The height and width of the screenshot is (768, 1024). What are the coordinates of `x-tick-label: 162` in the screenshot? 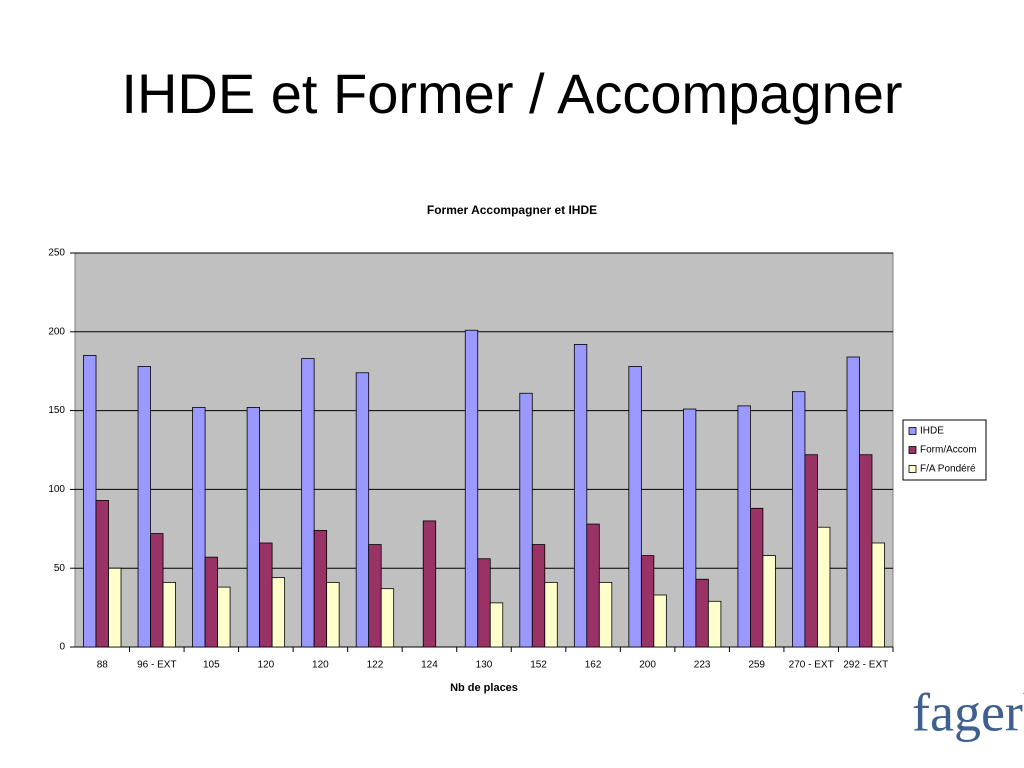 It's located at (593, 665).